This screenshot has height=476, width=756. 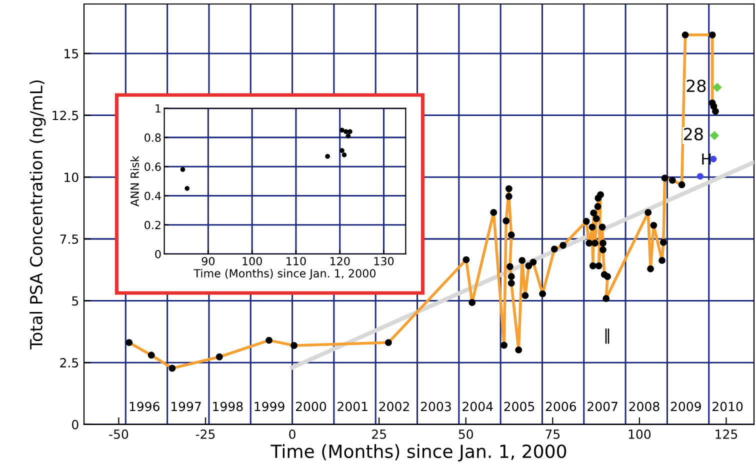 I want to click on x-tick-label: 90, so click(x=208, y=261).